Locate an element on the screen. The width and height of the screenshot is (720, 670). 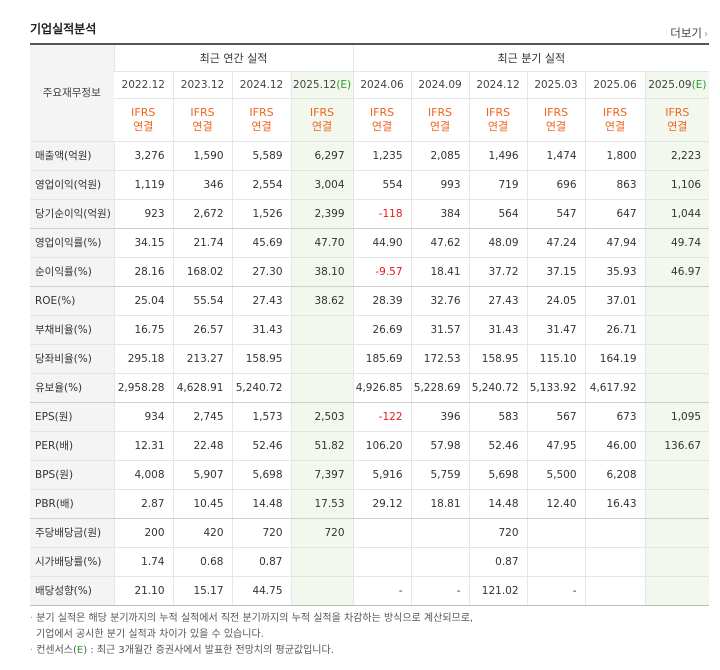
value-cell: 21.10 is located at coordinates (143, 591).